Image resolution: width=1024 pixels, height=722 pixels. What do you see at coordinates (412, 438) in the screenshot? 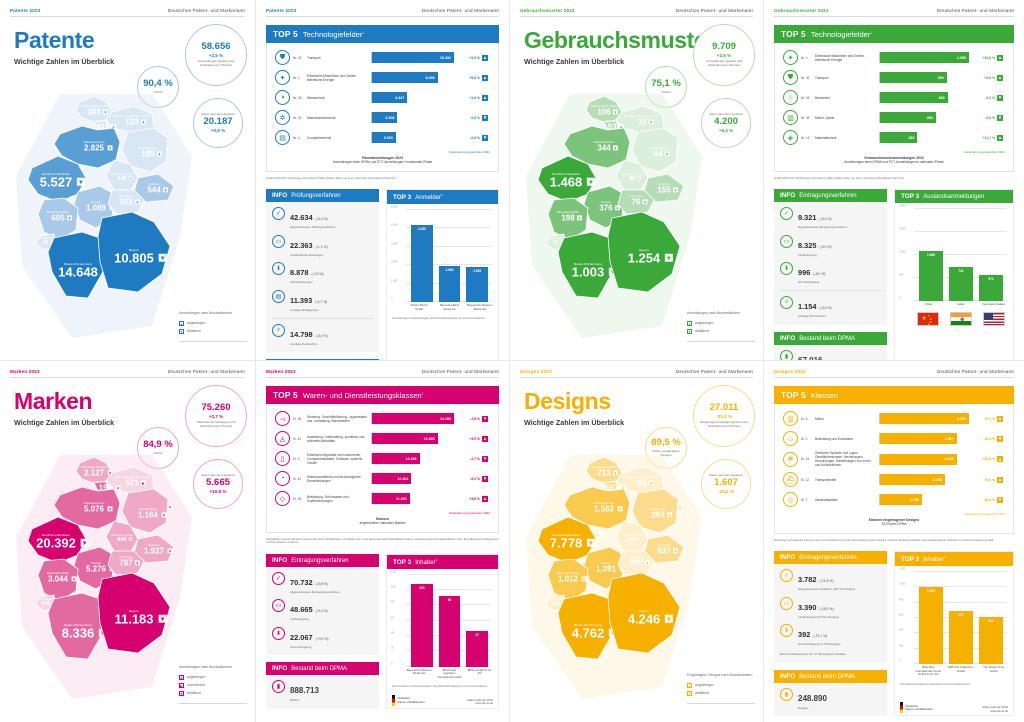
I see `row-bar-track: 16.390` at bounding box center [412, 438].